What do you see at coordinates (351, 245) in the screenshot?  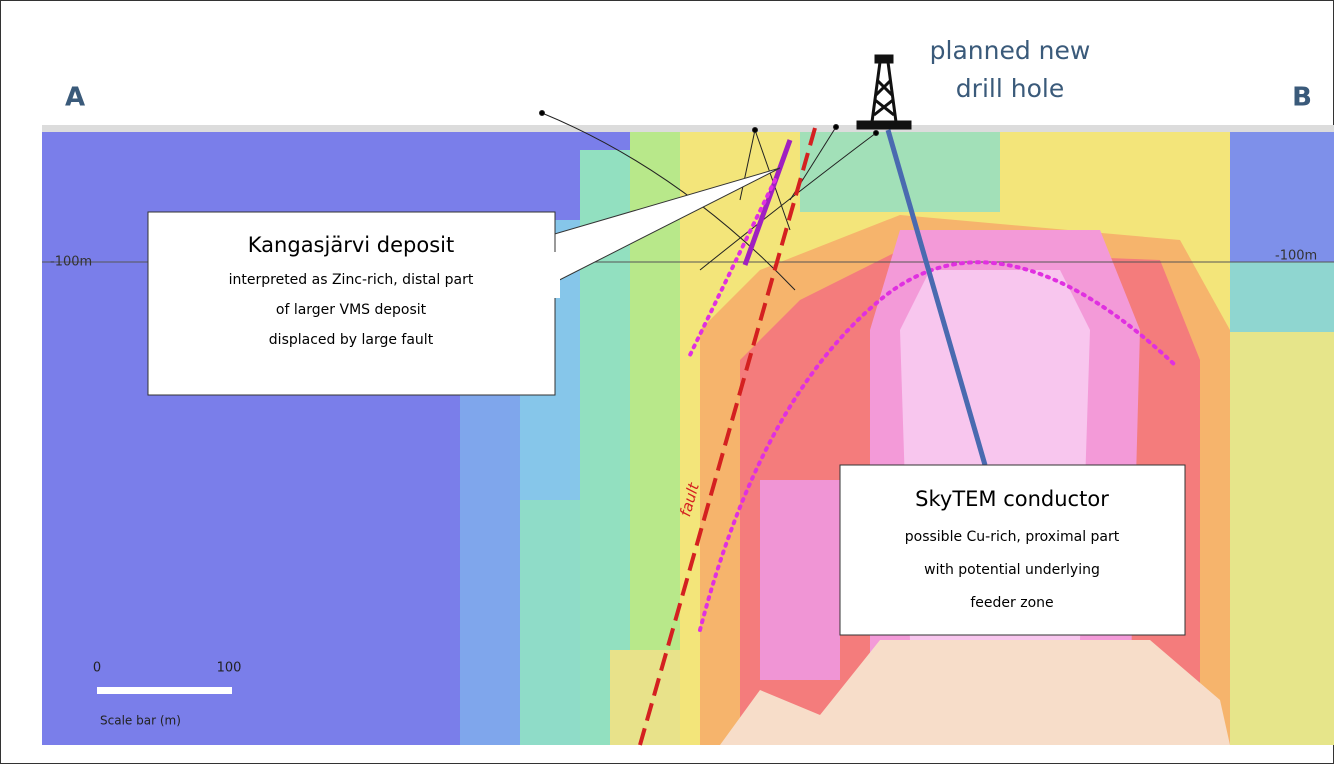 I see `callout-title: Kangasjärvi deposit` at bounding box center [351, 245].